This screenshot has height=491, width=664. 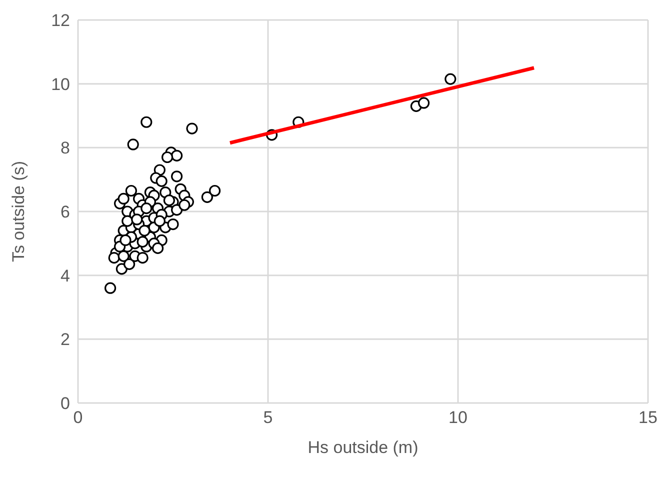 What do you see at coordinates (65, 340) in the screenshot?
I see `y-tick-label: 2` at bounding box center [65, 340].